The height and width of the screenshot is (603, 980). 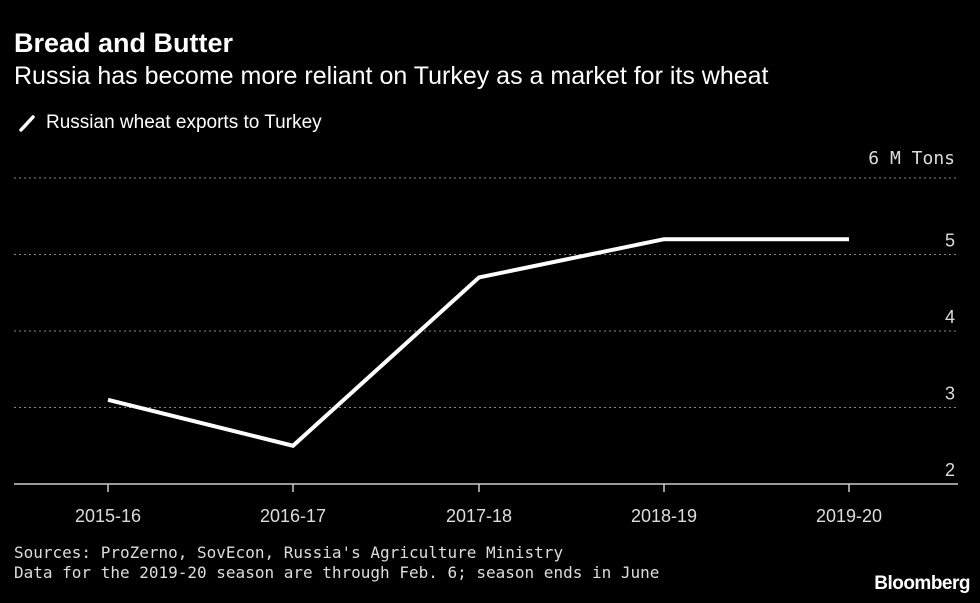 What do you see at coordinates (950, 317) in the screenshot?
I see `y-tick-label-4: 4` at bounding box center [950, 317].